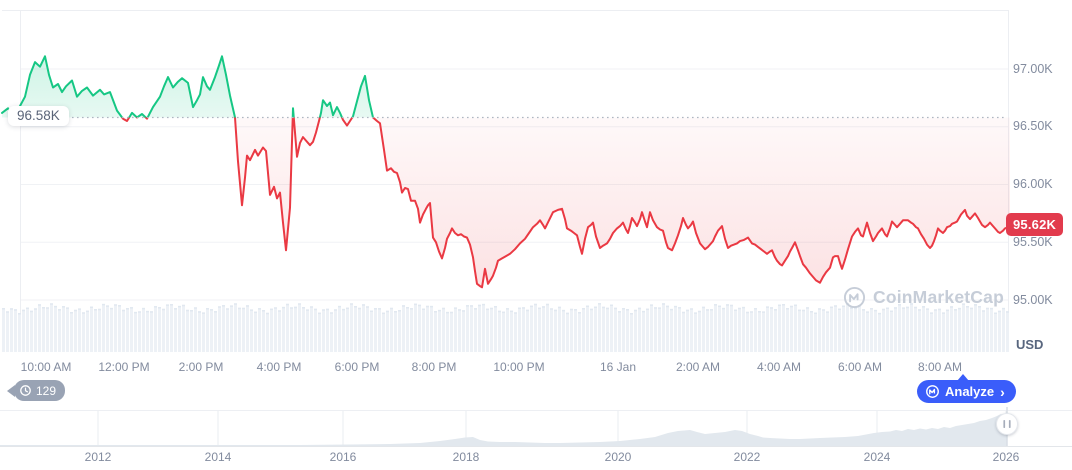 Image resolution: width=1072 pixels, height=470 pixels. What do you see at coordinates (38, 116) in the screenshot?
I see `baseline-price-label: 96.58K` at bounding box center [38, 116].